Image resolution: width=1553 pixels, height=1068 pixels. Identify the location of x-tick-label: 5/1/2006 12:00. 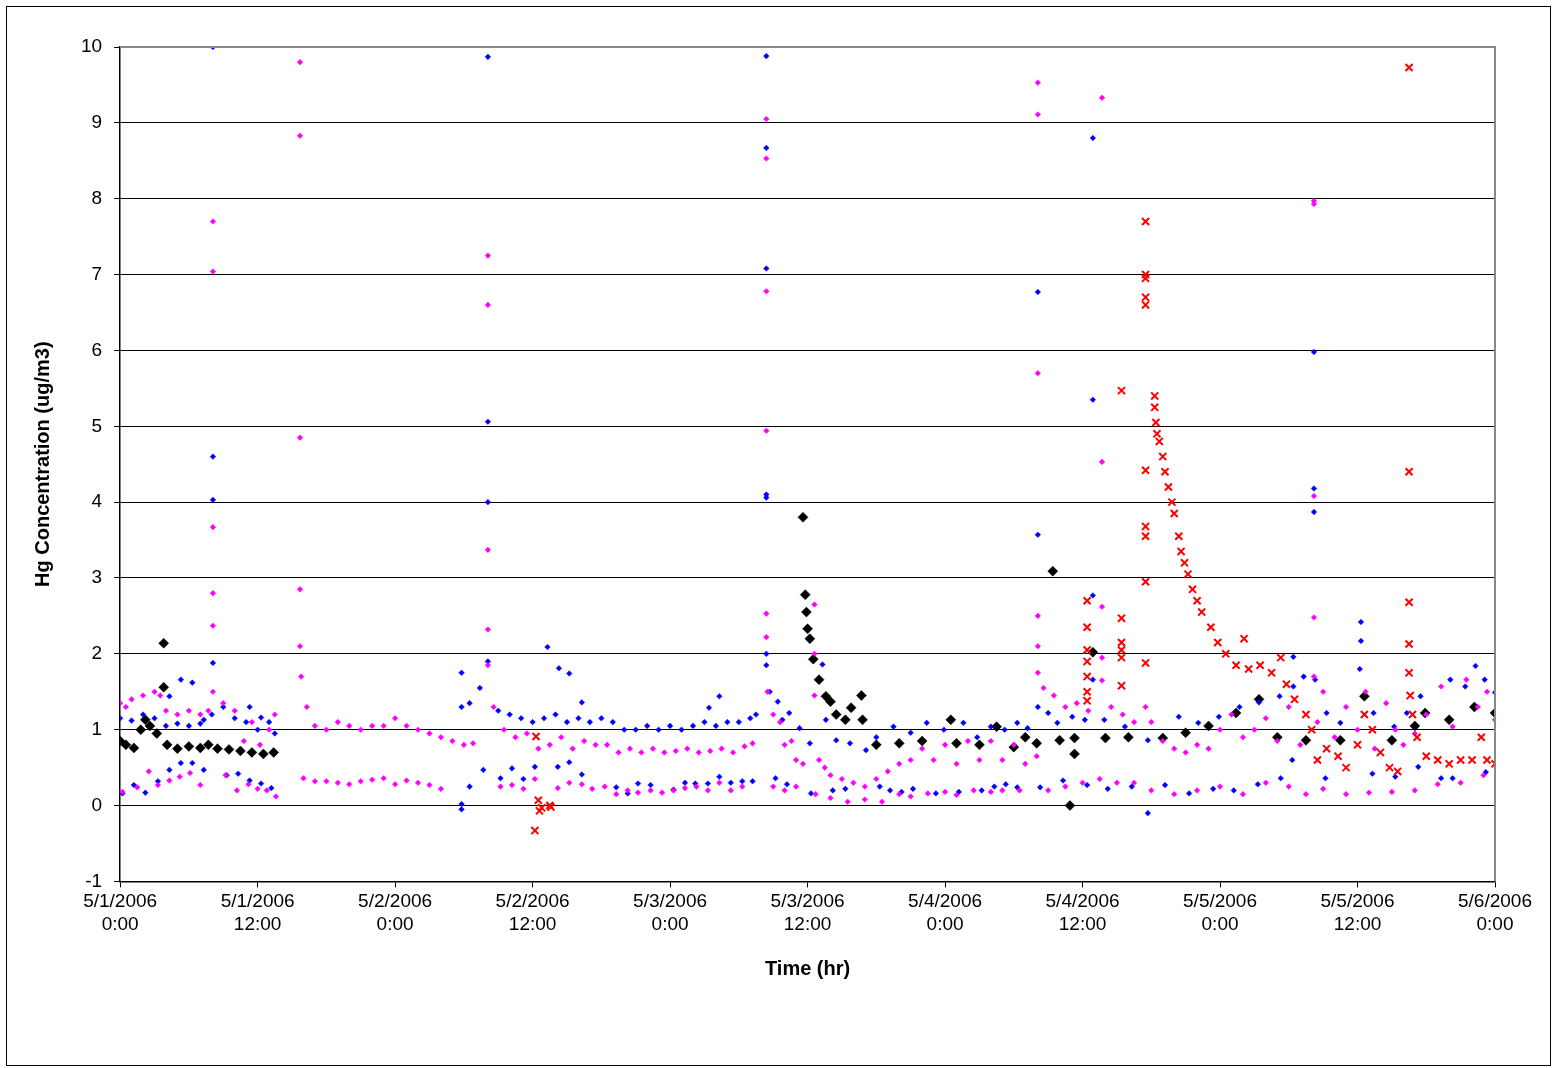
(257, 912).